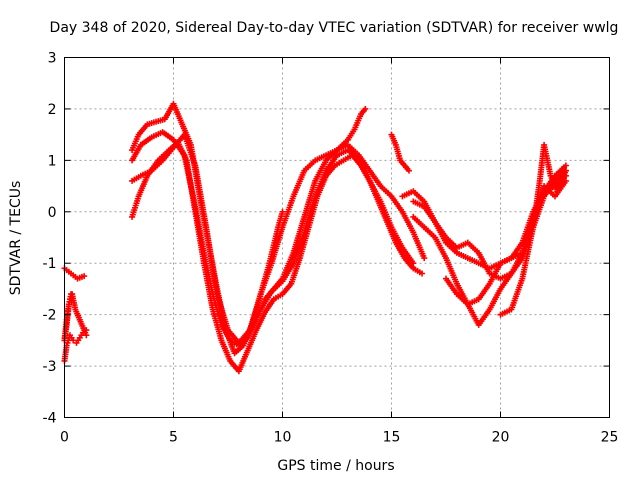 This screenshot has height=480, width=640. I want to click on y-tick-label: 3, so click(52, 59).